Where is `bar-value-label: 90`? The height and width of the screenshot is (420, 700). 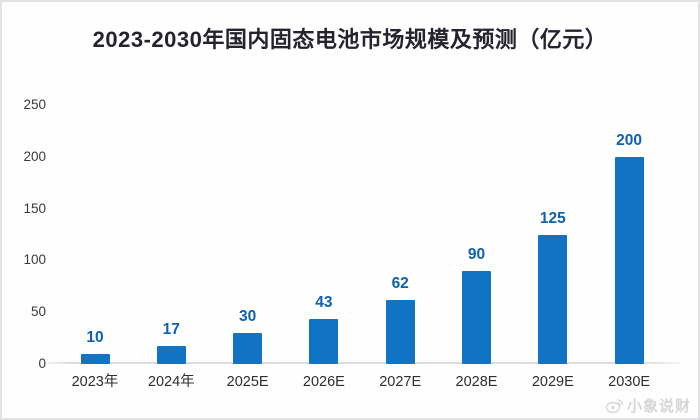 bar-value-label: 90 is located at coordinates (476, 254).